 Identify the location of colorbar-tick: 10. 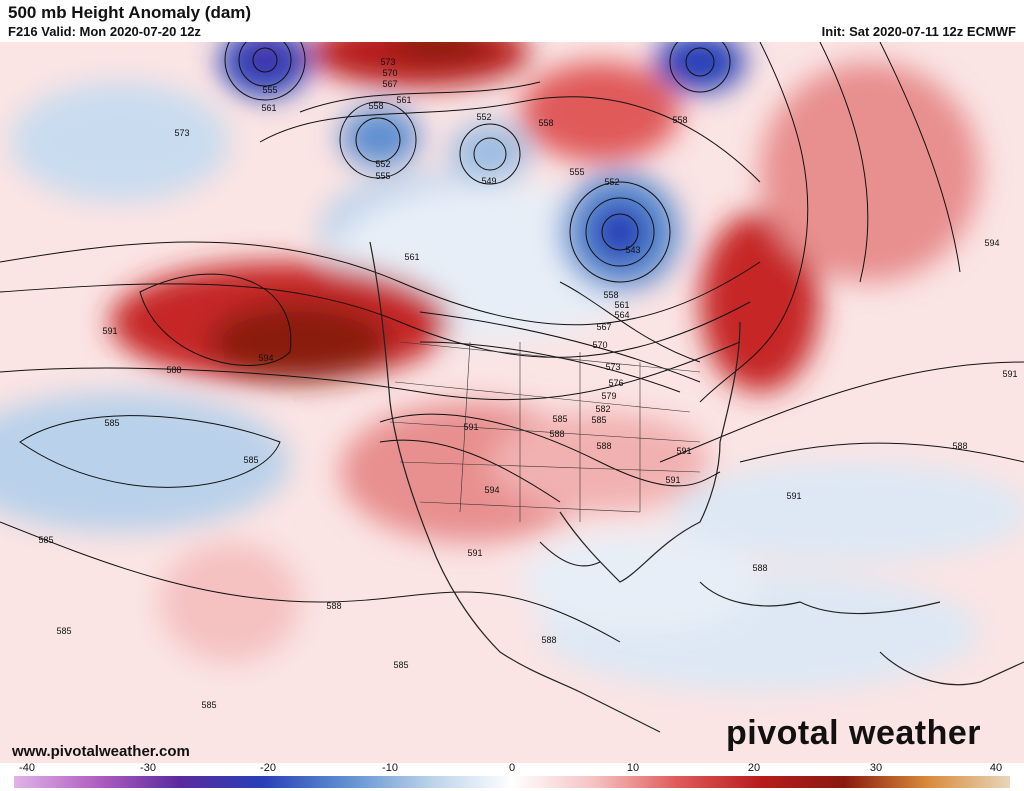
(633, 768).